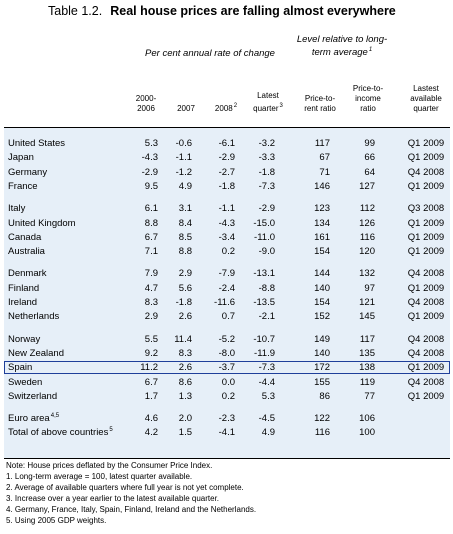  I want to click on country-name: Sweden, so click(25, 382).